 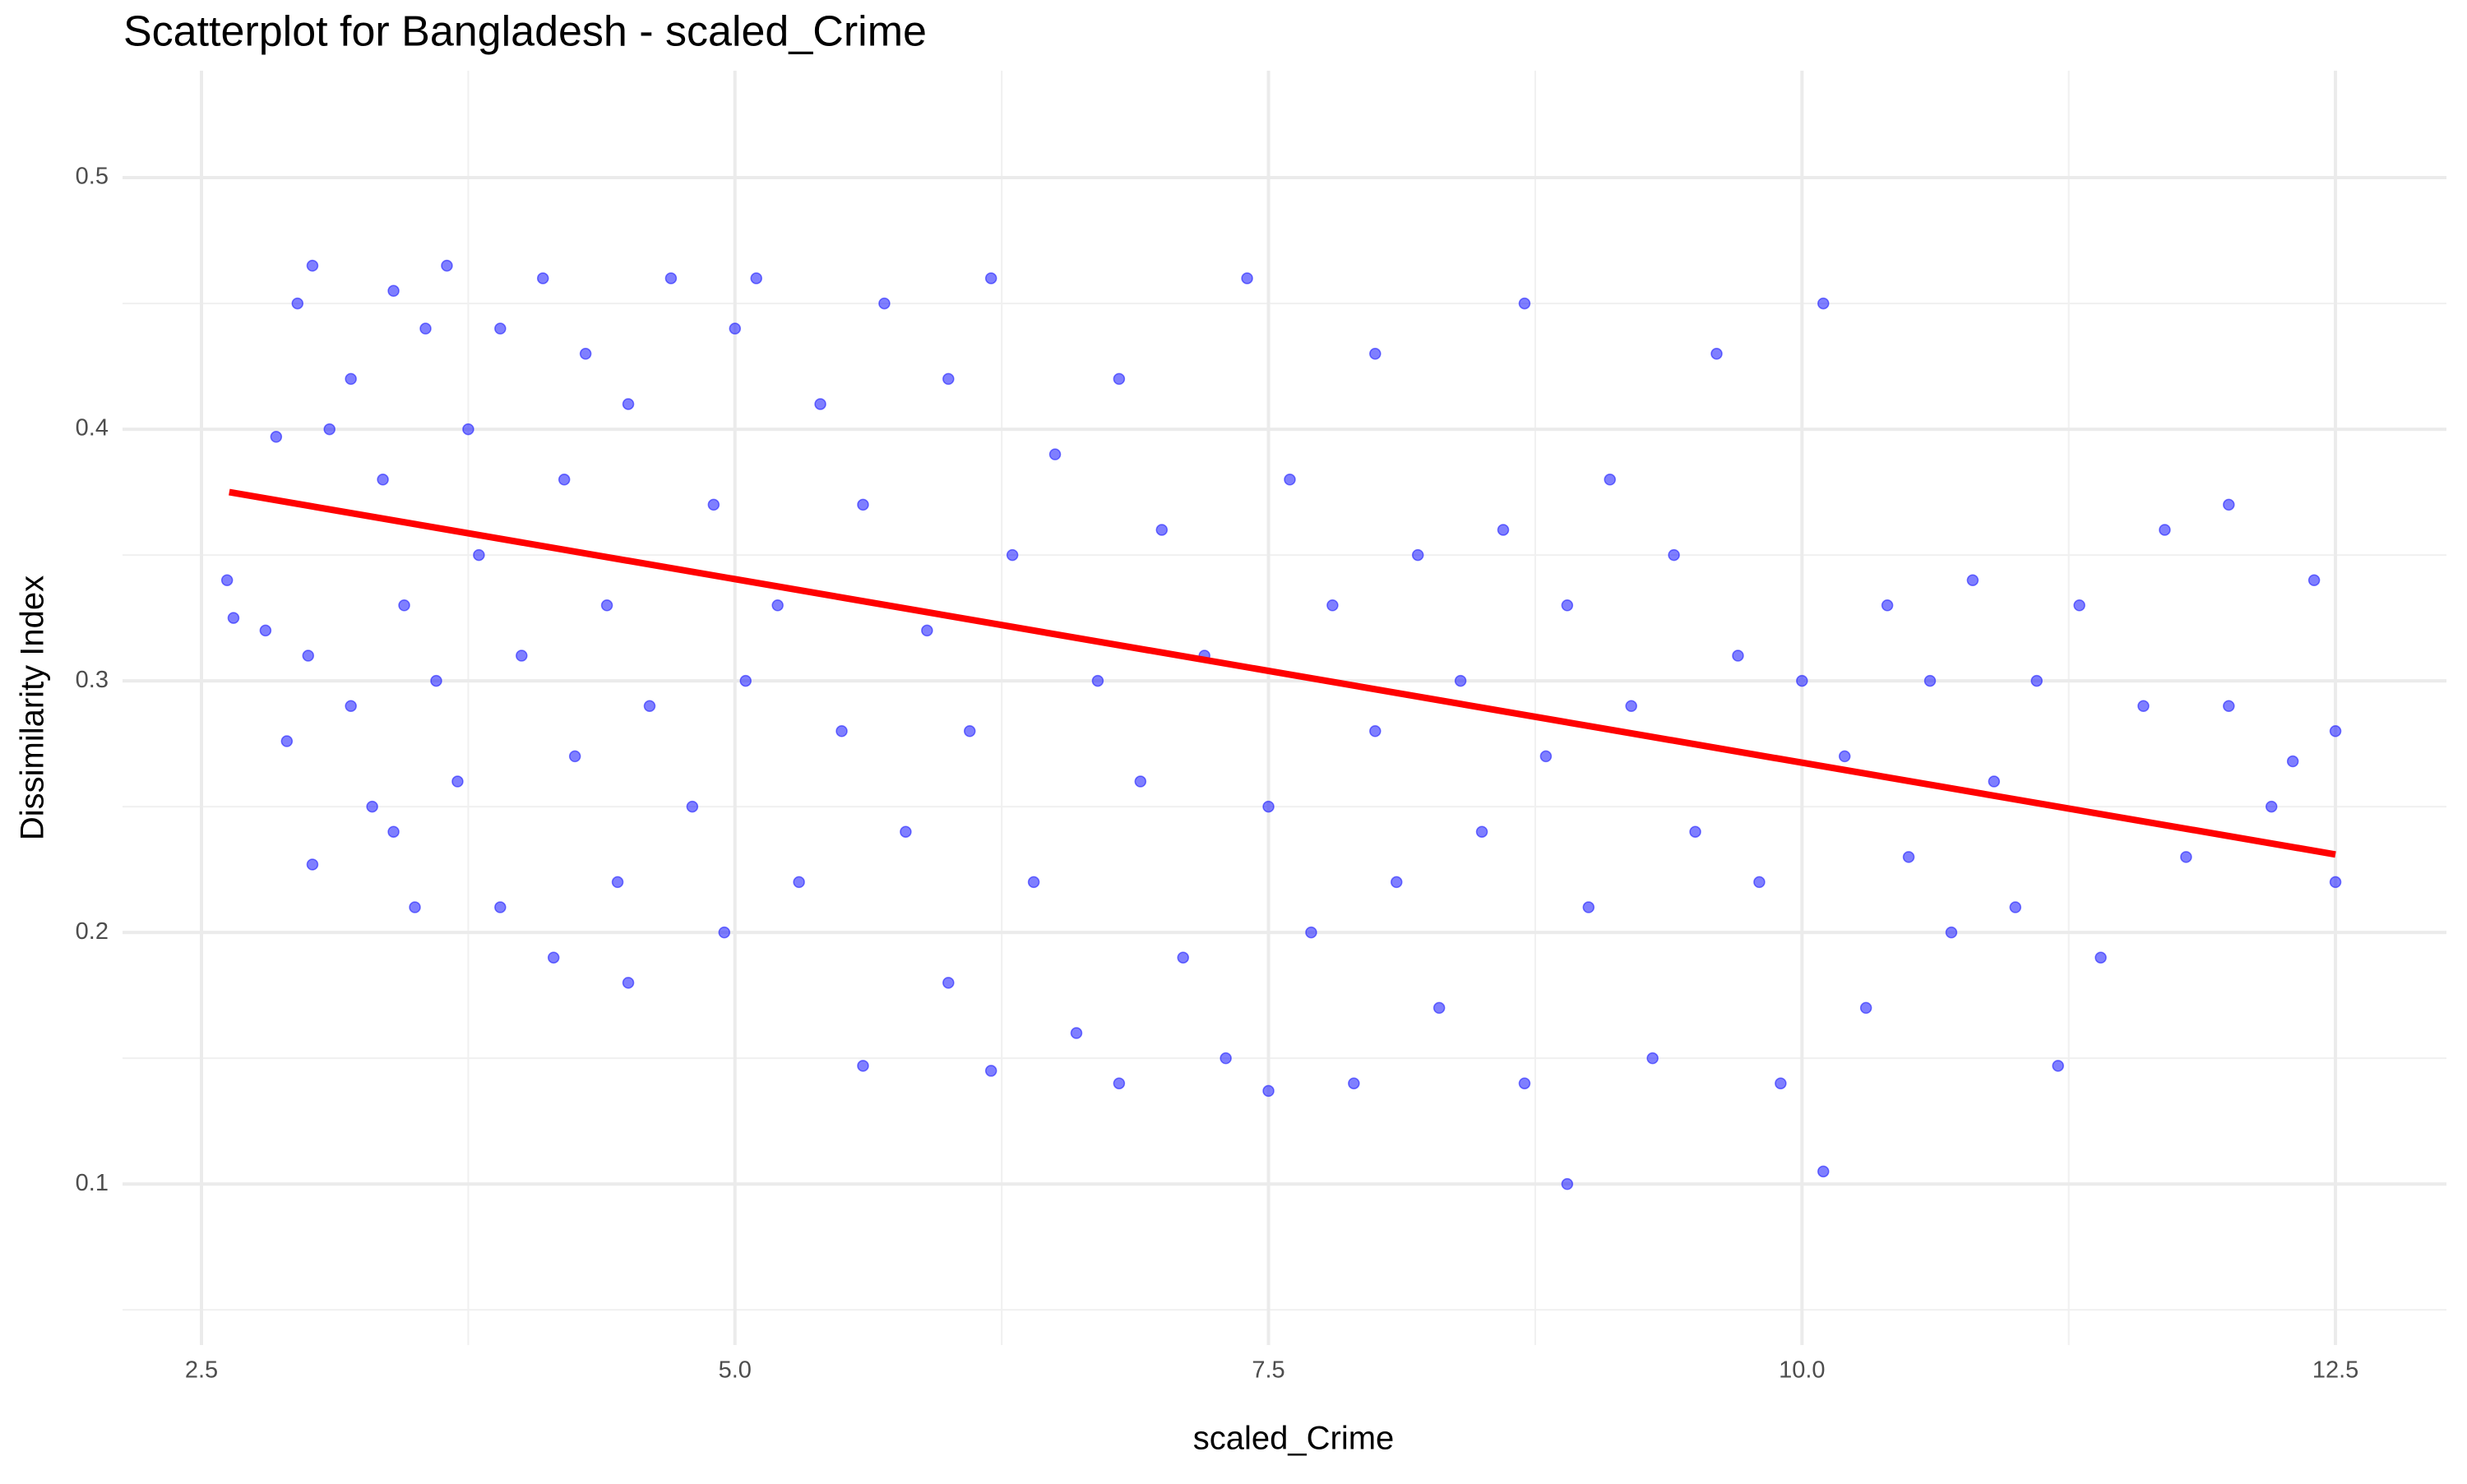 I want to click on x-tick-label: 12.5, so click(x=2335, y=1371).